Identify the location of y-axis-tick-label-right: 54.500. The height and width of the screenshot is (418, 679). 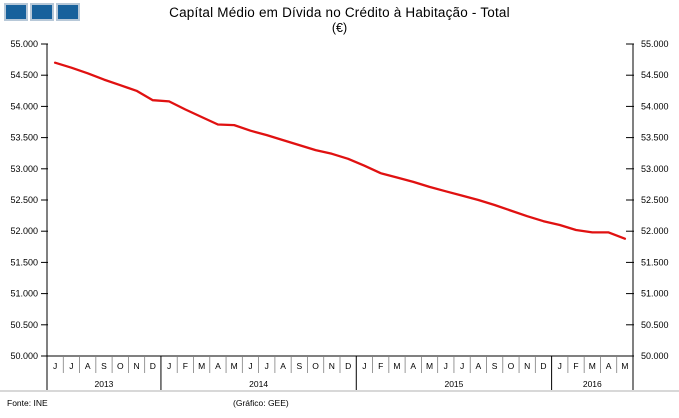
(655, 75).